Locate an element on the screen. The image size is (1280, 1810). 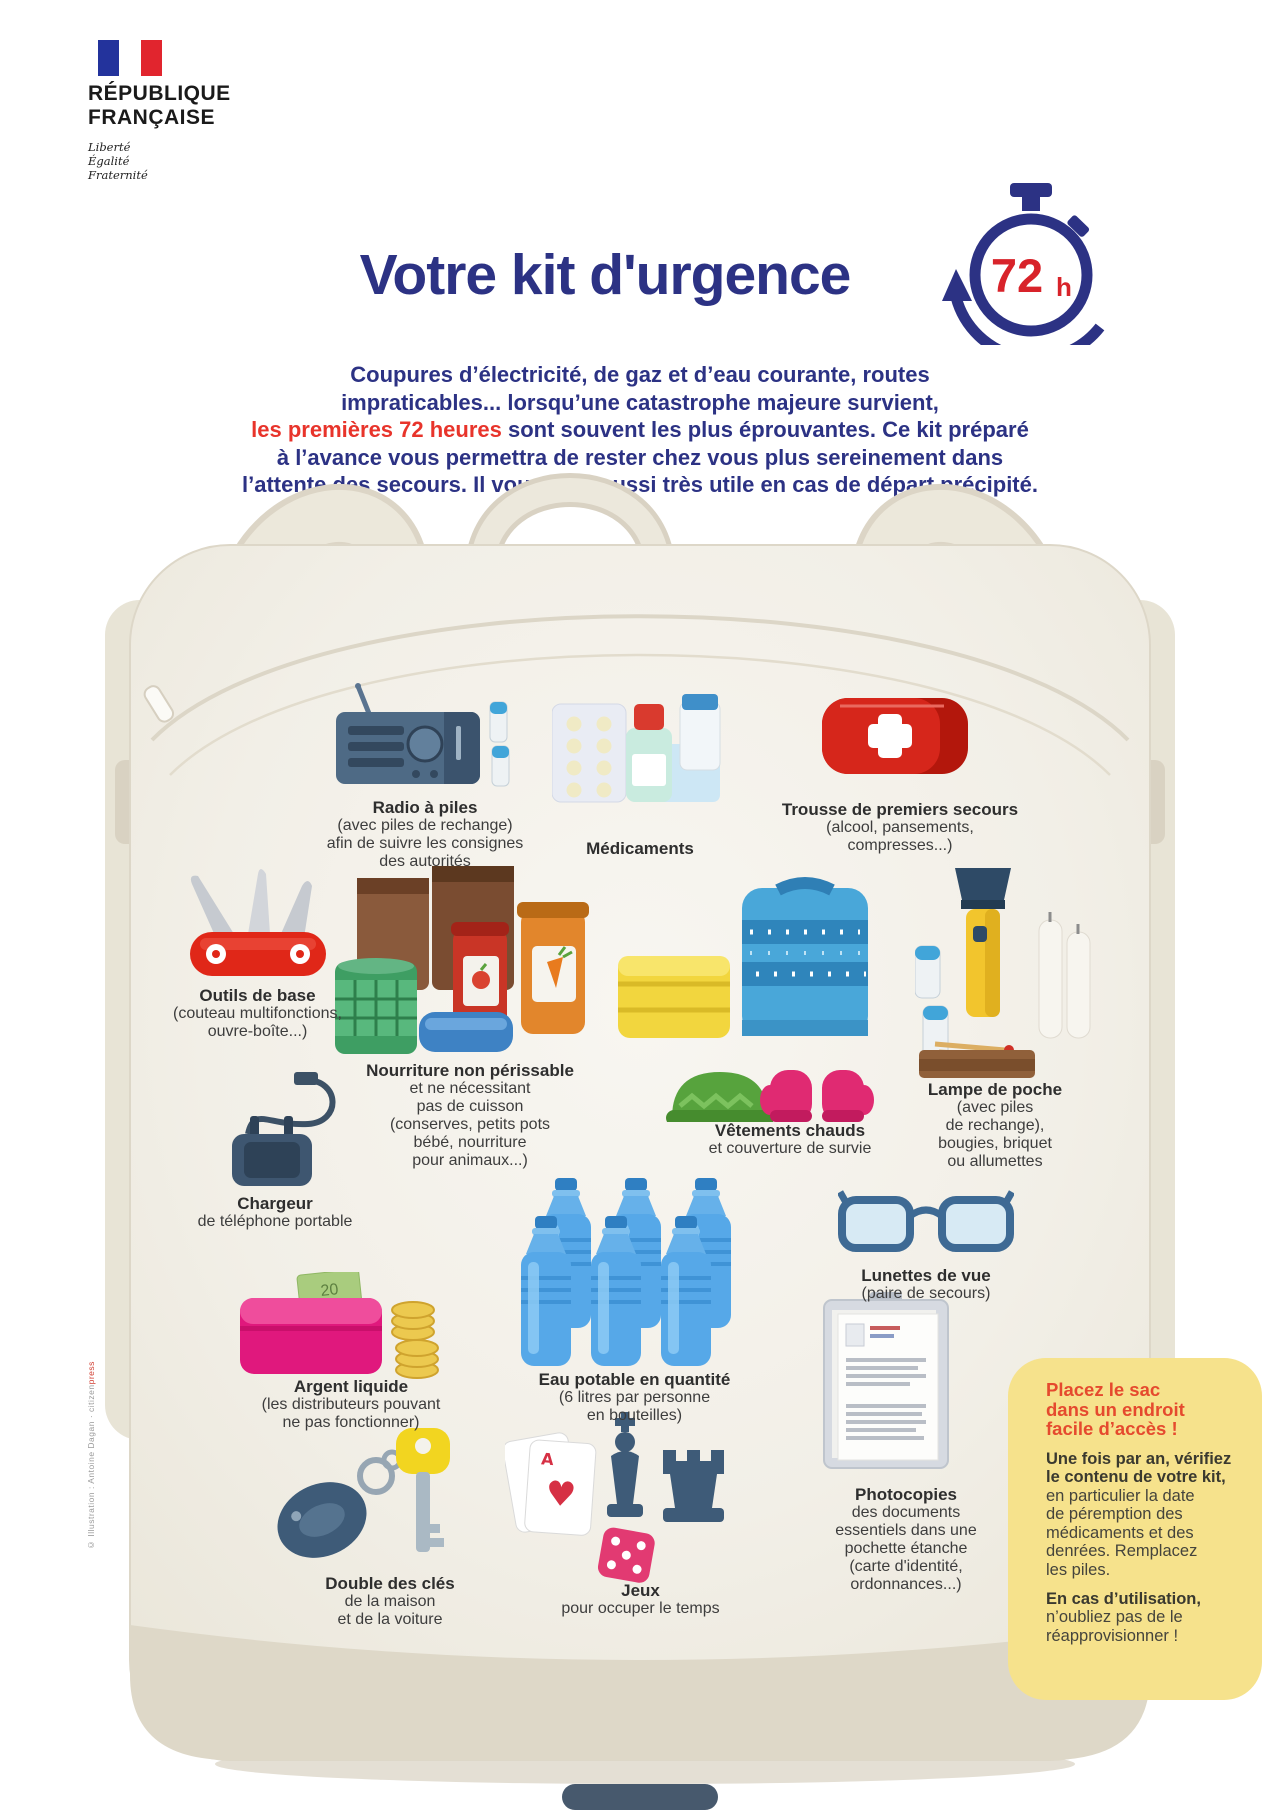
banknote-value: 20 is located at coordinates (330, 1290).